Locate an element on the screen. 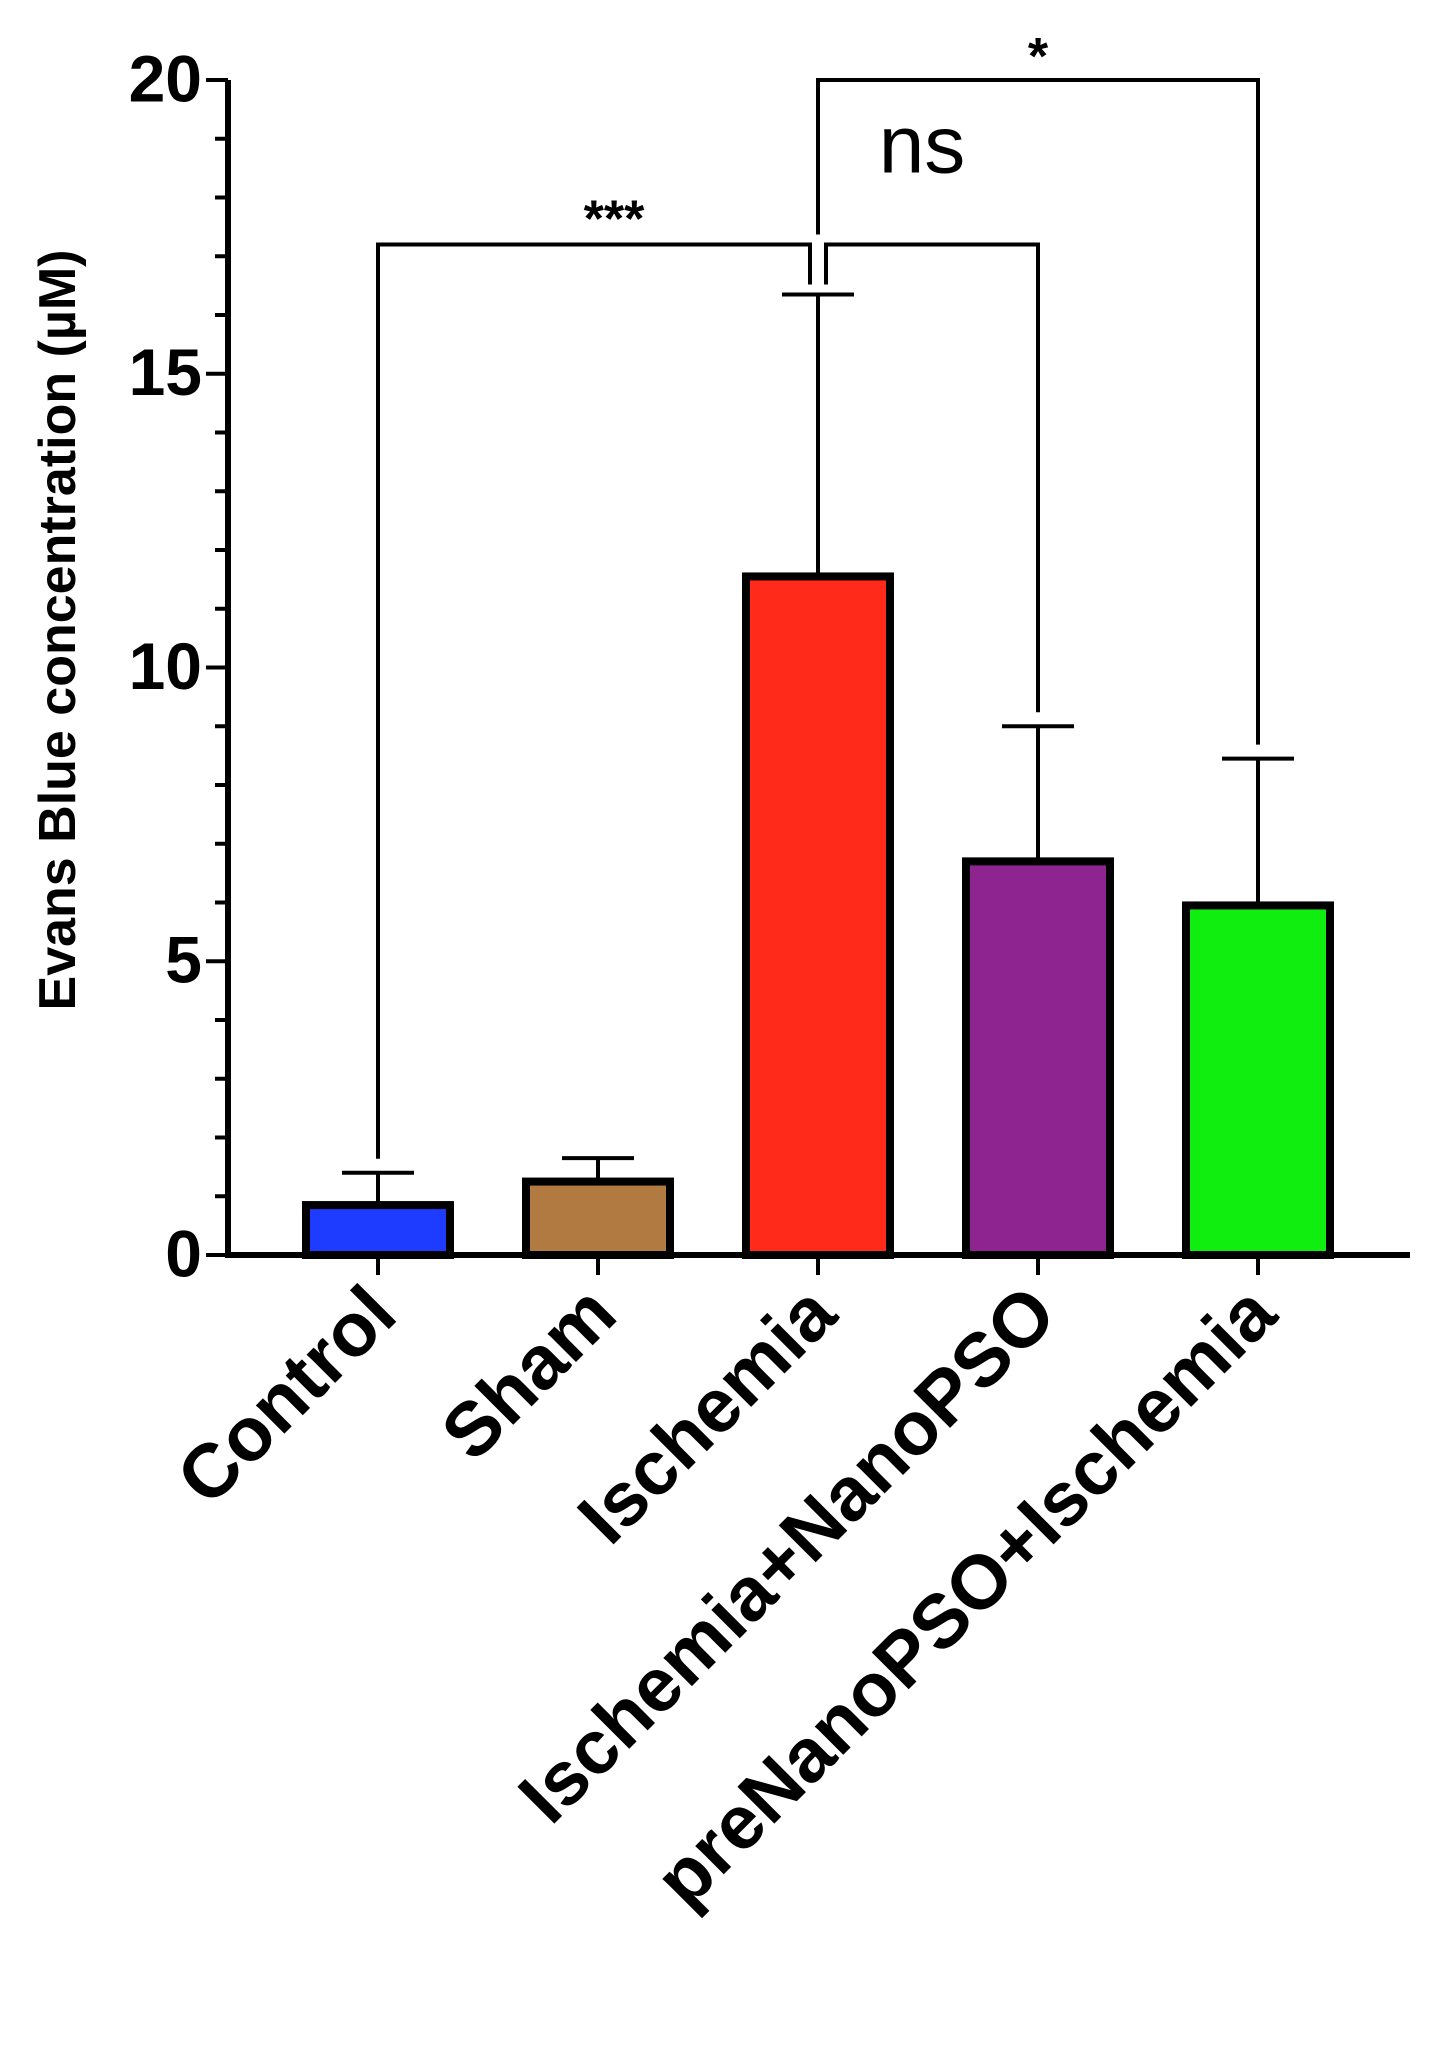 This screenshot has width=1433, height=2059. y-axis-title: Evans Blue concentration (µM) is located at coordinates (58, 630).